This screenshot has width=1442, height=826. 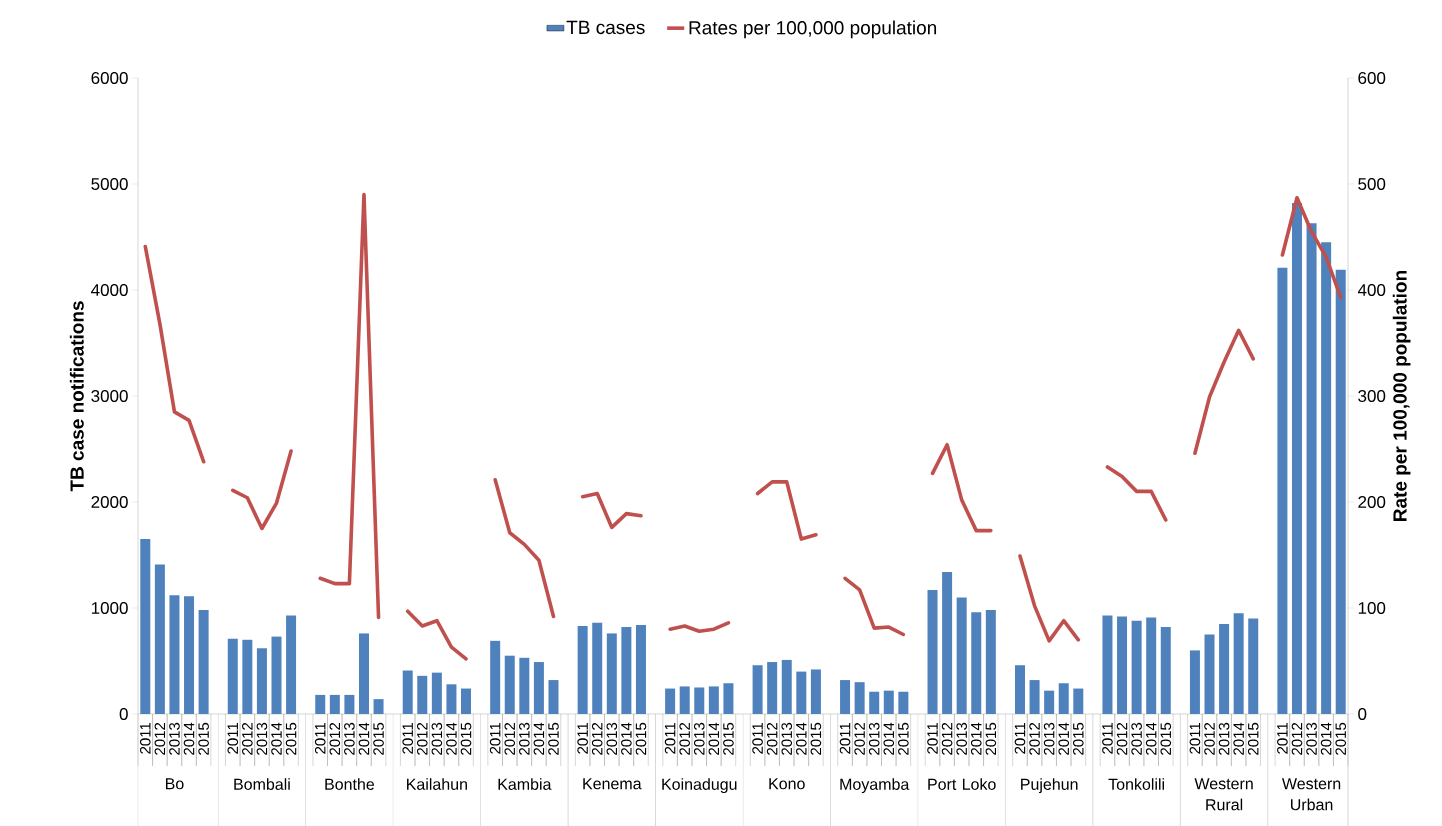 What do you see at coordinates (787, 784) in the screenshot?
I see `text: Kono` at bounding box center [787, 784].